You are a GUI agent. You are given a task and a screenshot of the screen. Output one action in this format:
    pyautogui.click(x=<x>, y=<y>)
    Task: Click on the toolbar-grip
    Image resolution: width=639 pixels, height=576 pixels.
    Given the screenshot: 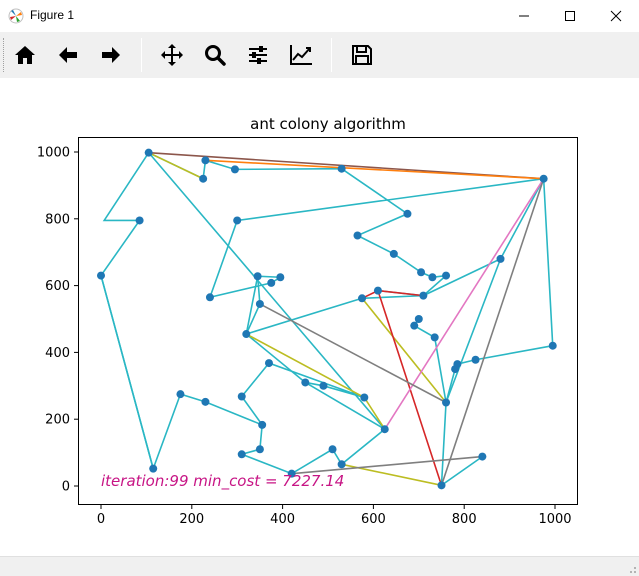 What is the action you would take?
    pyautogui.click(x=4, y=55)
    